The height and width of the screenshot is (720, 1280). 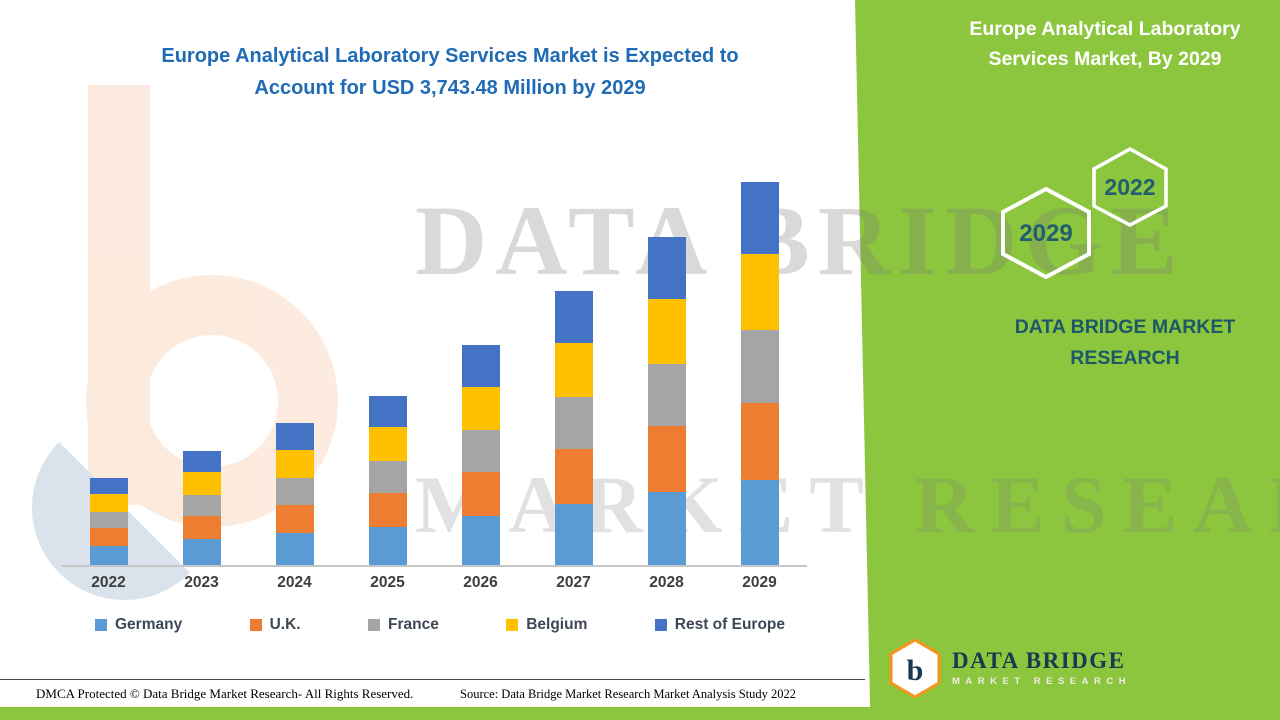 What do you see at coordinates (660, 625) in the screenshot?
I see `legend-swatch-rest-of-europe` at bounding box center [660, 625].